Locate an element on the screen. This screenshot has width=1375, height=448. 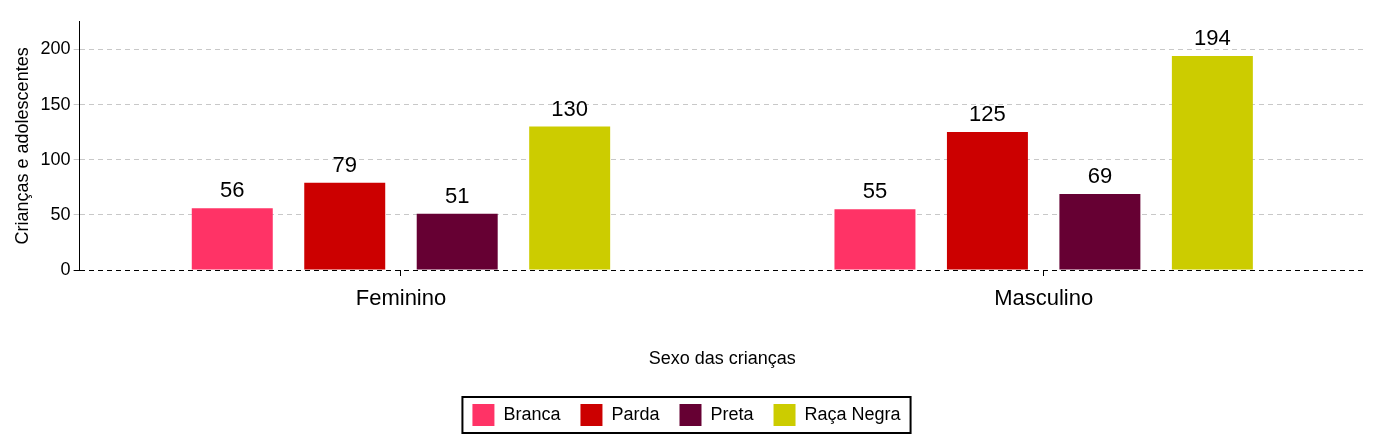
y-tick-label: 200 is located at coordinates (55, 48).